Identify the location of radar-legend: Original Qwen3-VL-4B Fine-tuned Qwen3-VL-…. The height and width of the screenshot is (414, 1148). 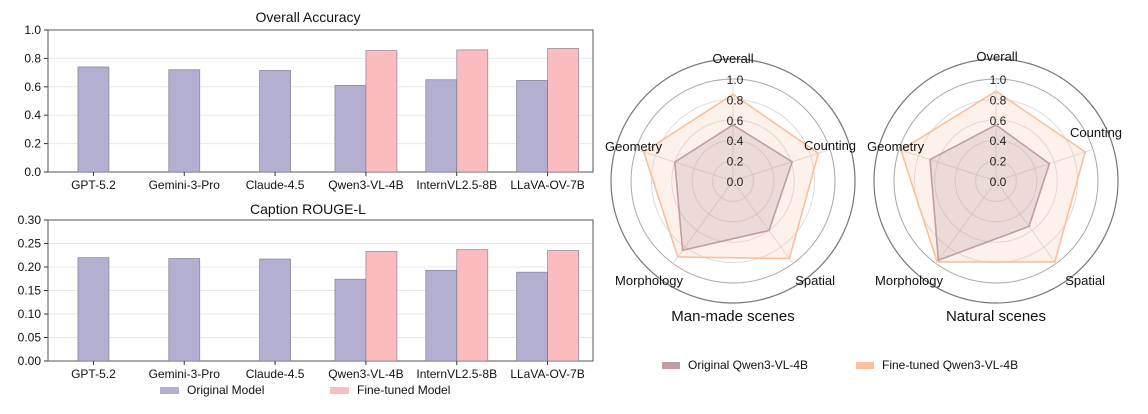
(840, 365).